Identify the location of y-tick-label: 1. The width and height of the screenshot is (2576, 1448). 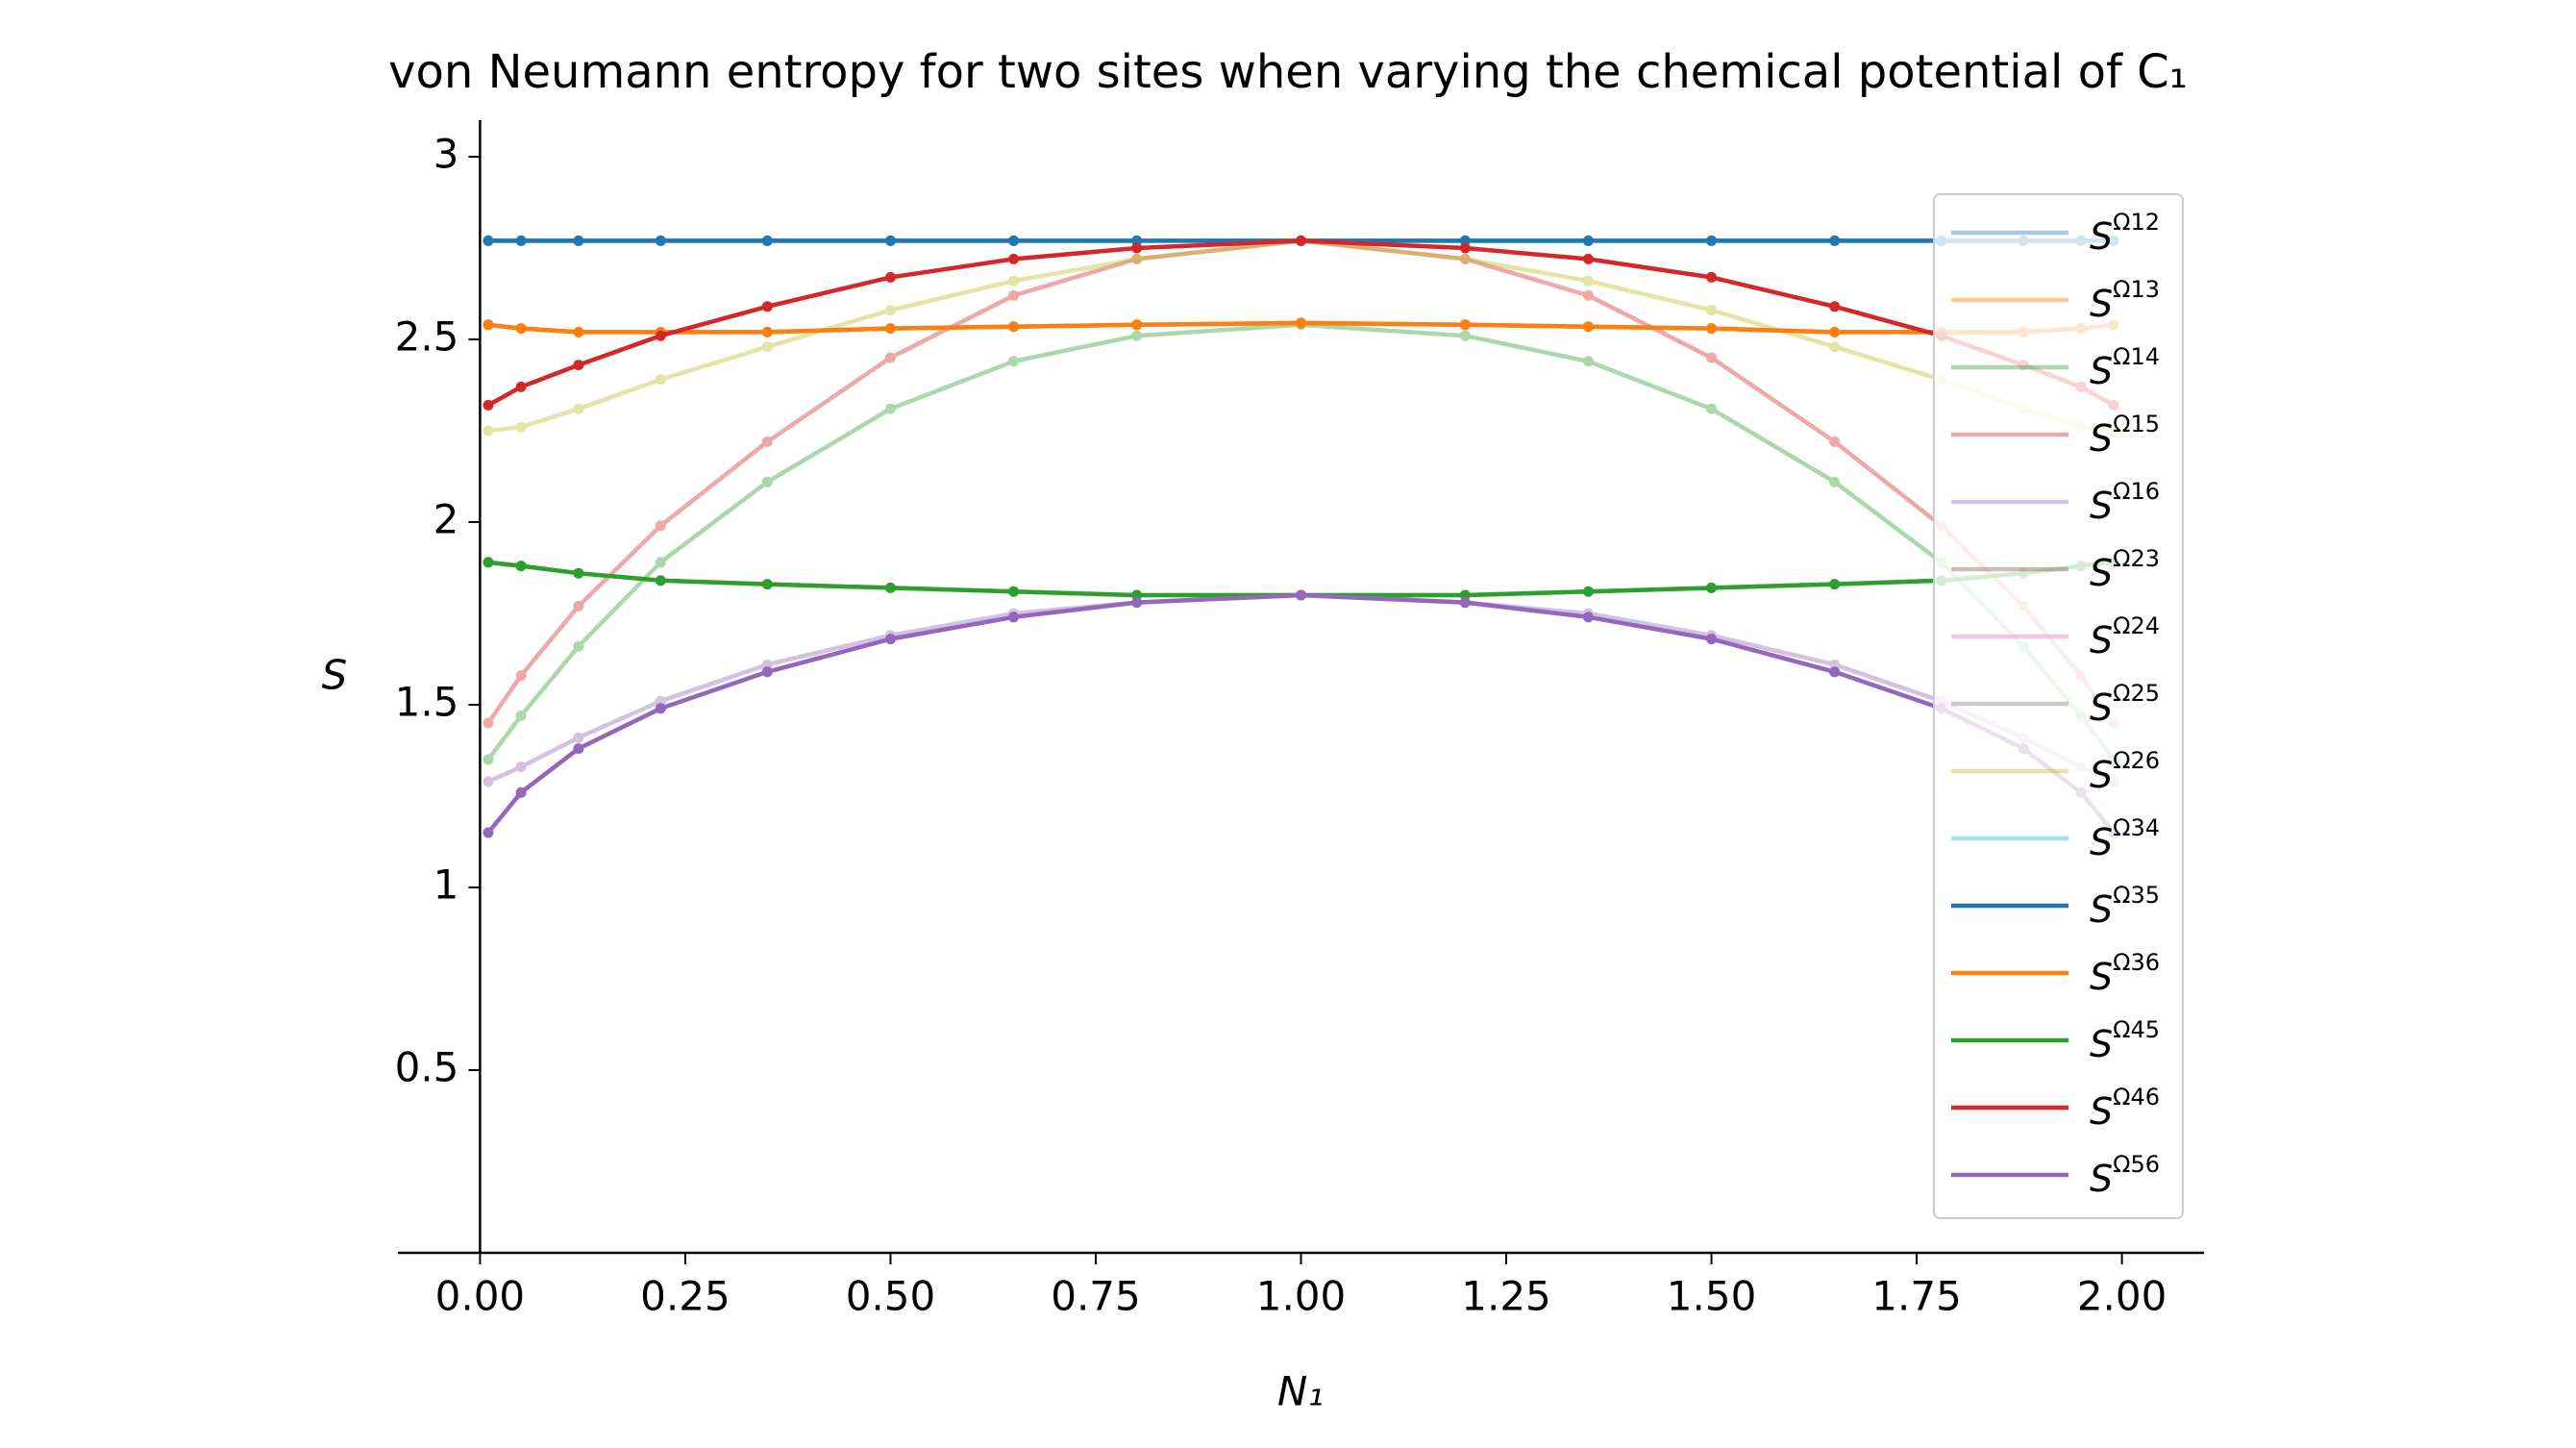
(446, 885).